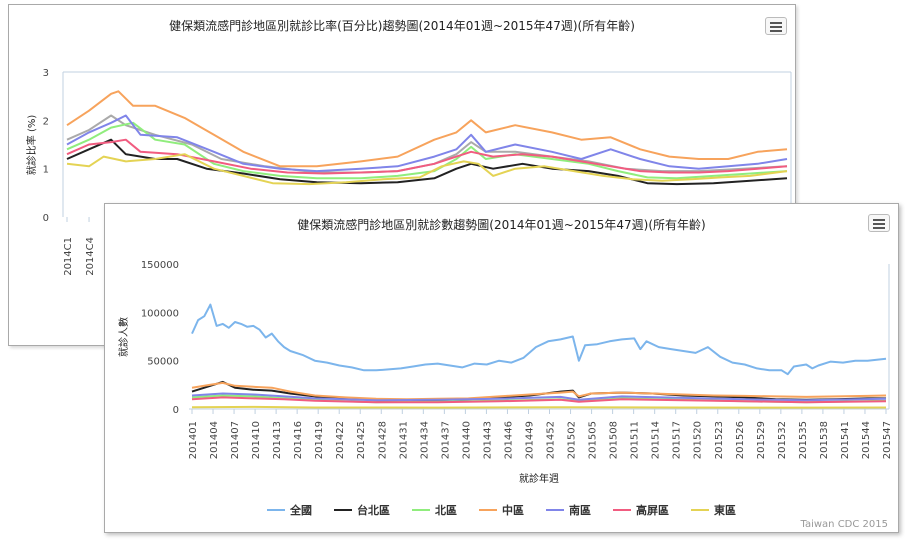 This screenshot has width=905, height=542. What do you see at coordinates (719, 440) in the screenshot?
I see `visits-x-tick-label: 201523` at bounding box center [719, 440].